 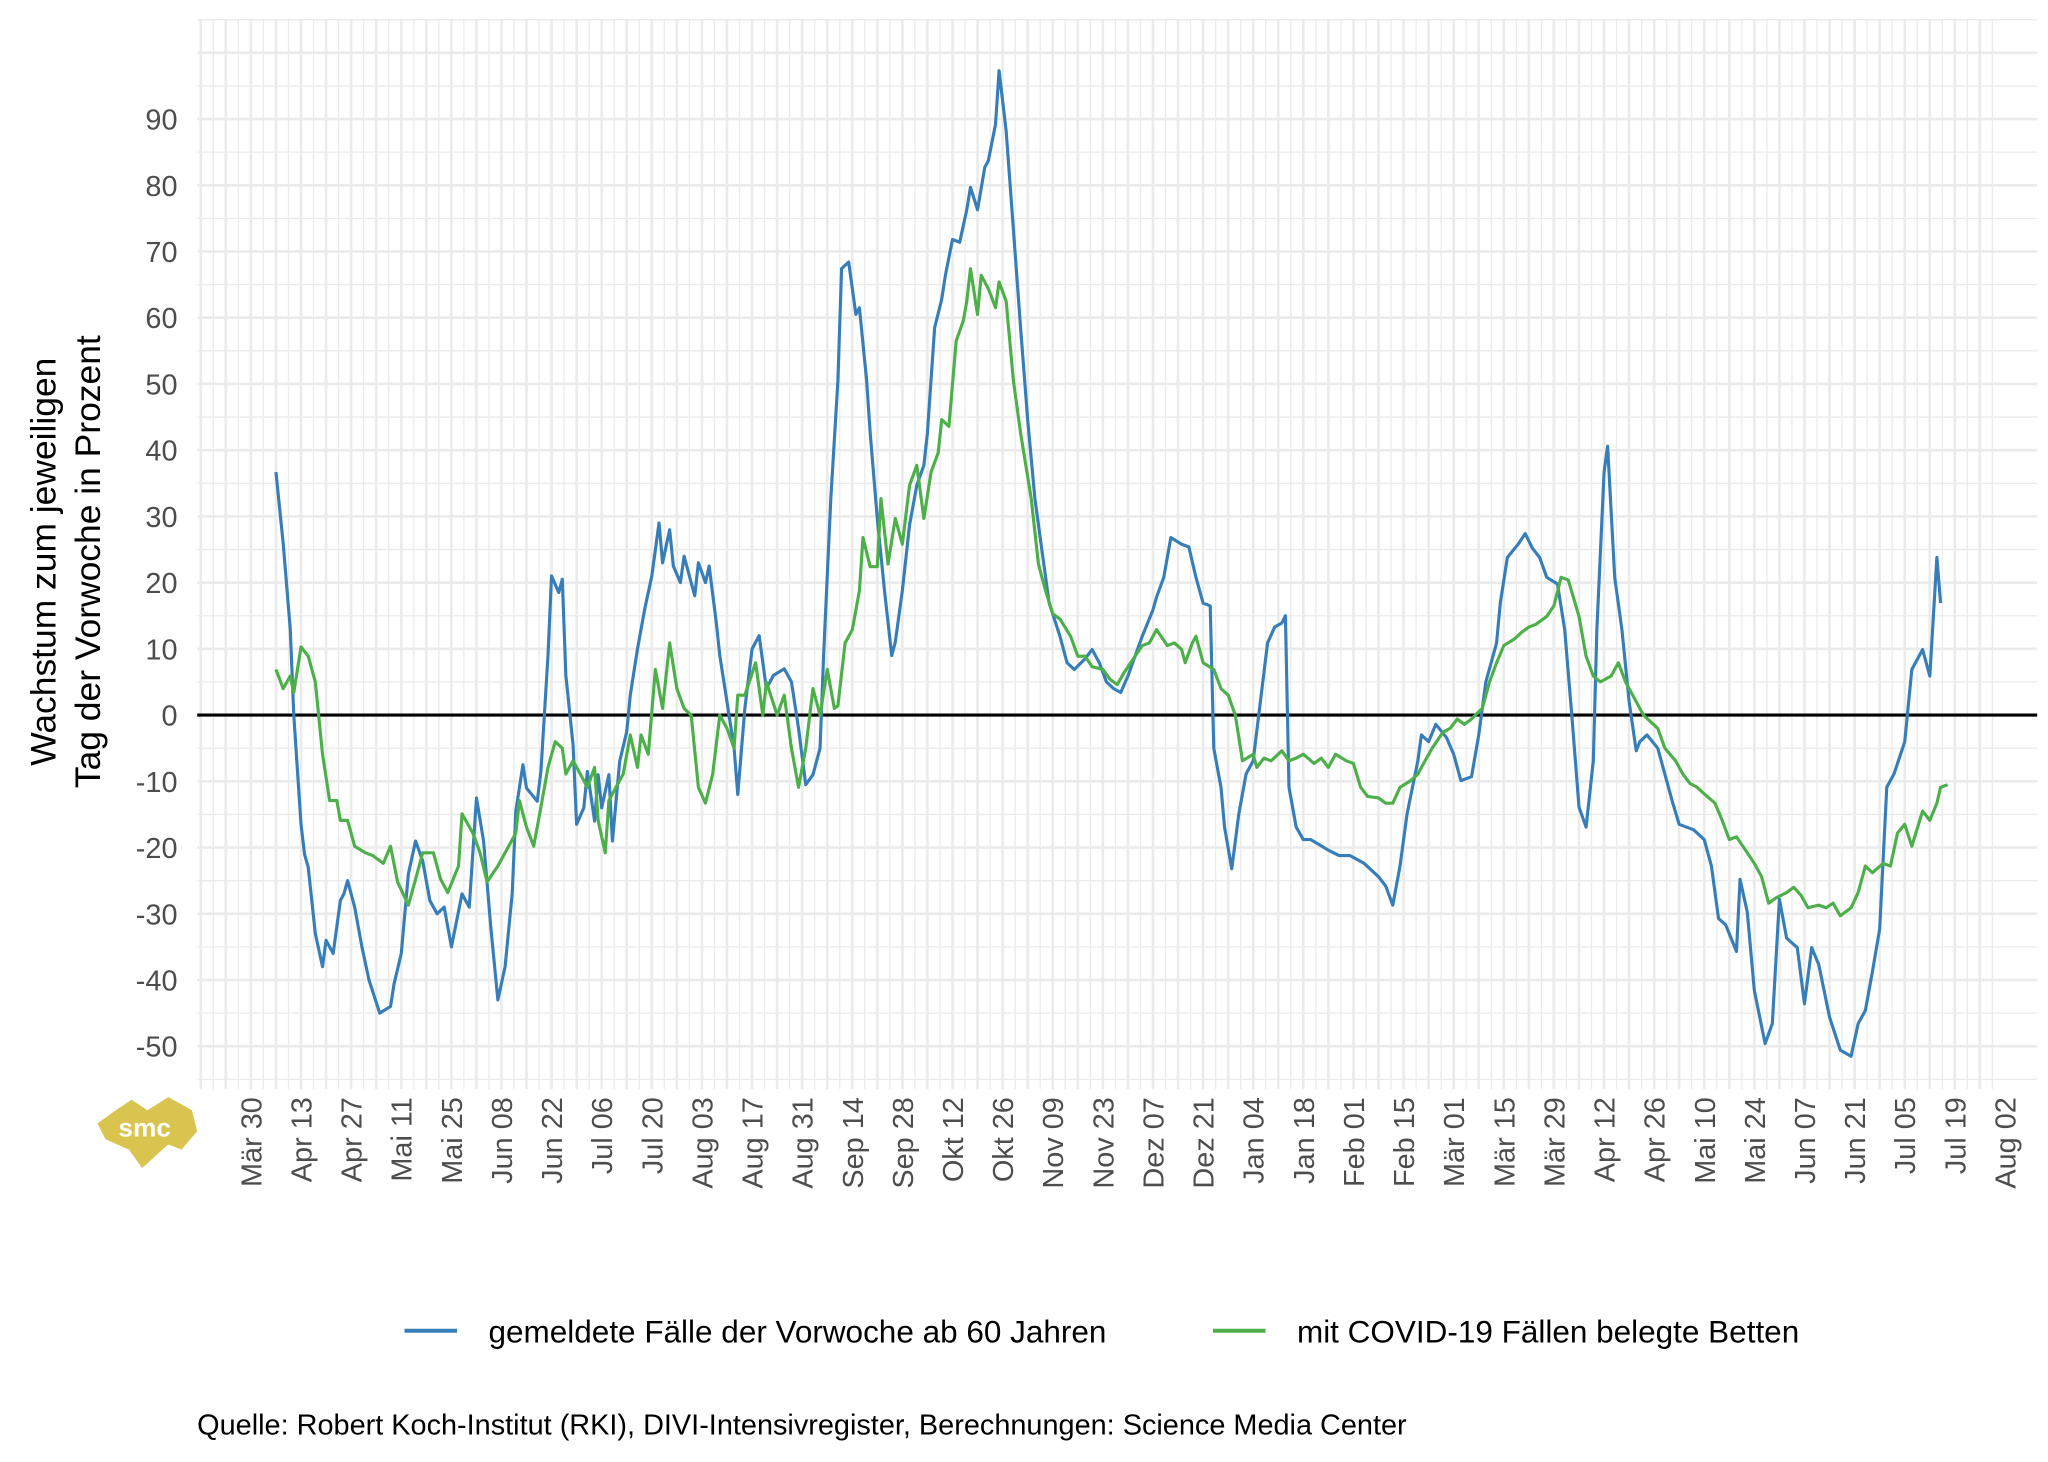 What do you see at coordinates (403, 1139) in the screenshot?
I see `x-tick-label: Mai 11` at bounding box center [403, 1139].